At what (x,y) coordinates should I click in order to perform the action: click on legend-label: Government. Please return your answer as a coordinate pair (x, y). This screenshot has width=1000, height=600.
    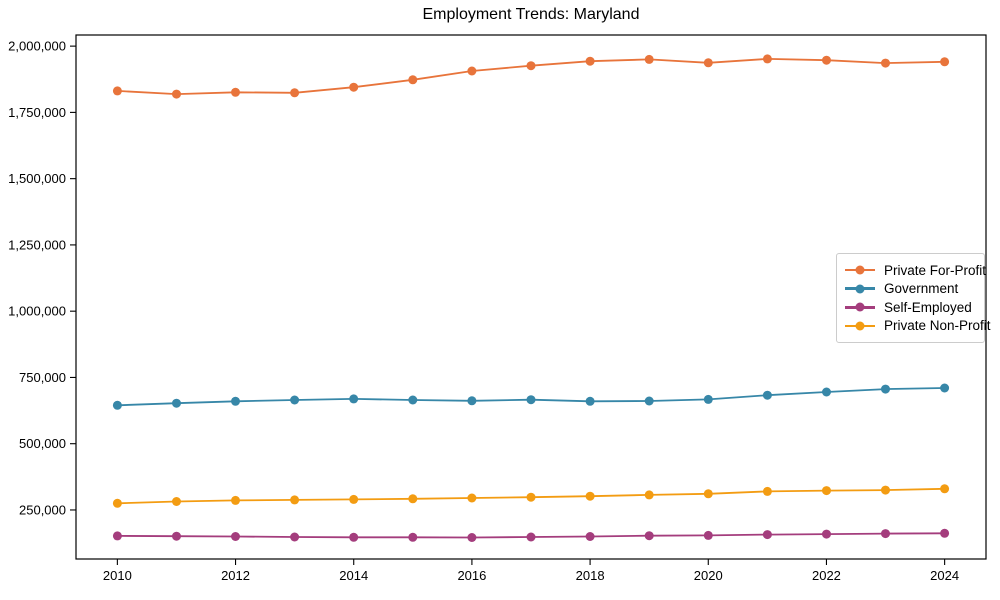
    Looking at the image, I should click on (921, 289).